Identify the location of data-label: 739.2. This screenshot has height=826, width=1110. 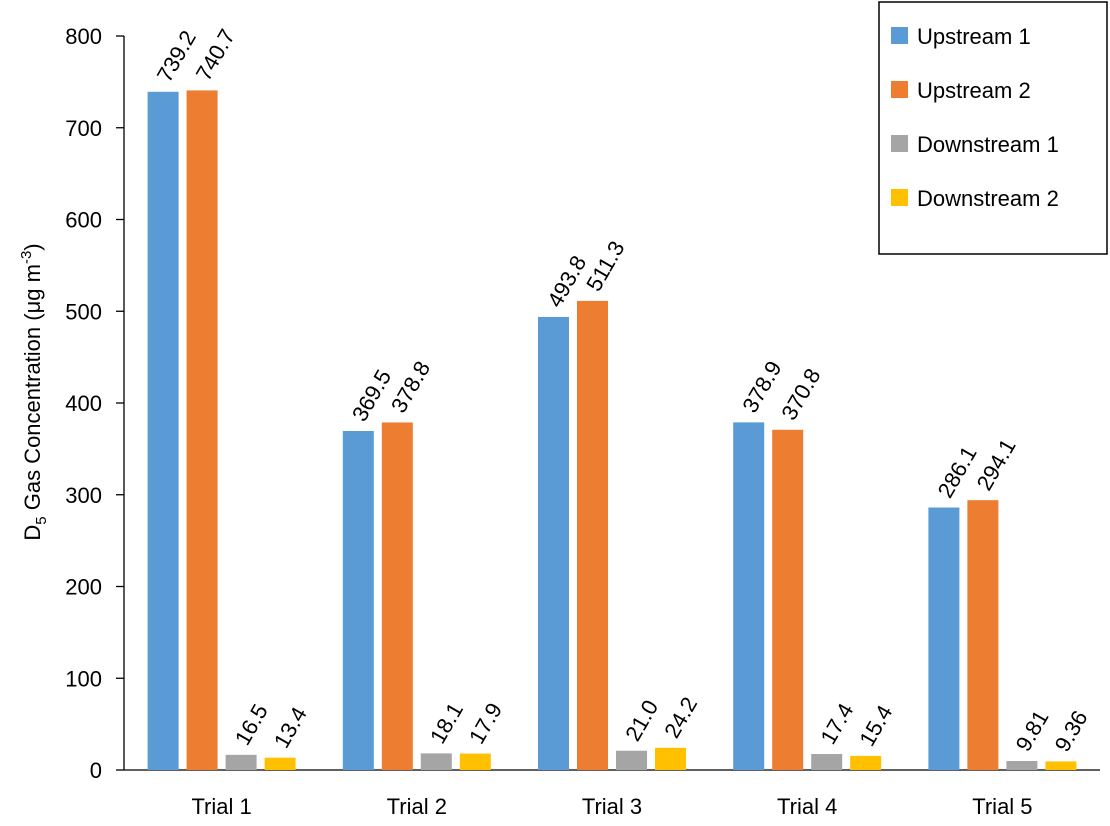
(176, 56).